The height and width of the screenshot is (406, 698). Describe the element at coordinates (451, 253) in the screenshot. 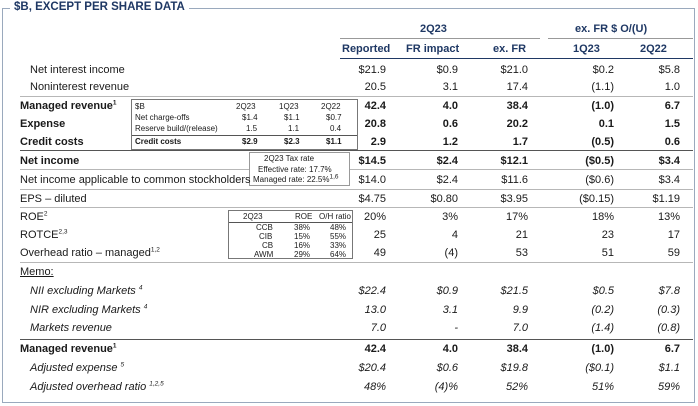

I see `cell: (4)` at that location.